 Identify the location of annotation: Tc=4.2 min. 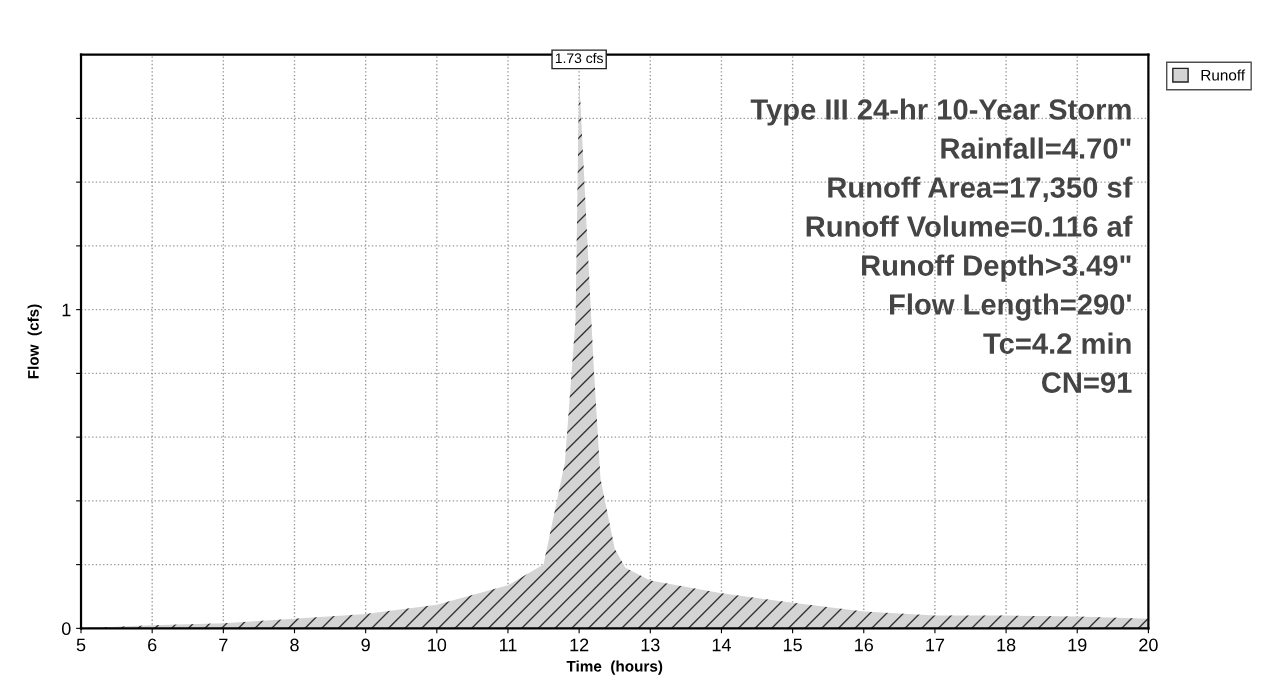
(1057, 343).